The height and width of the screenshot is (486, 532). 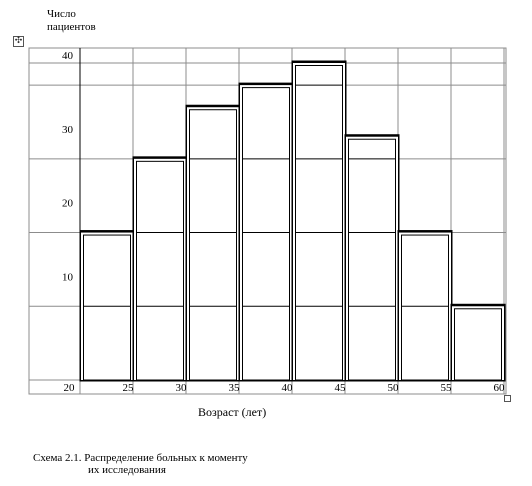 I want to click on x-axis-label: Возраст (лет), so click(x=232, y=412).